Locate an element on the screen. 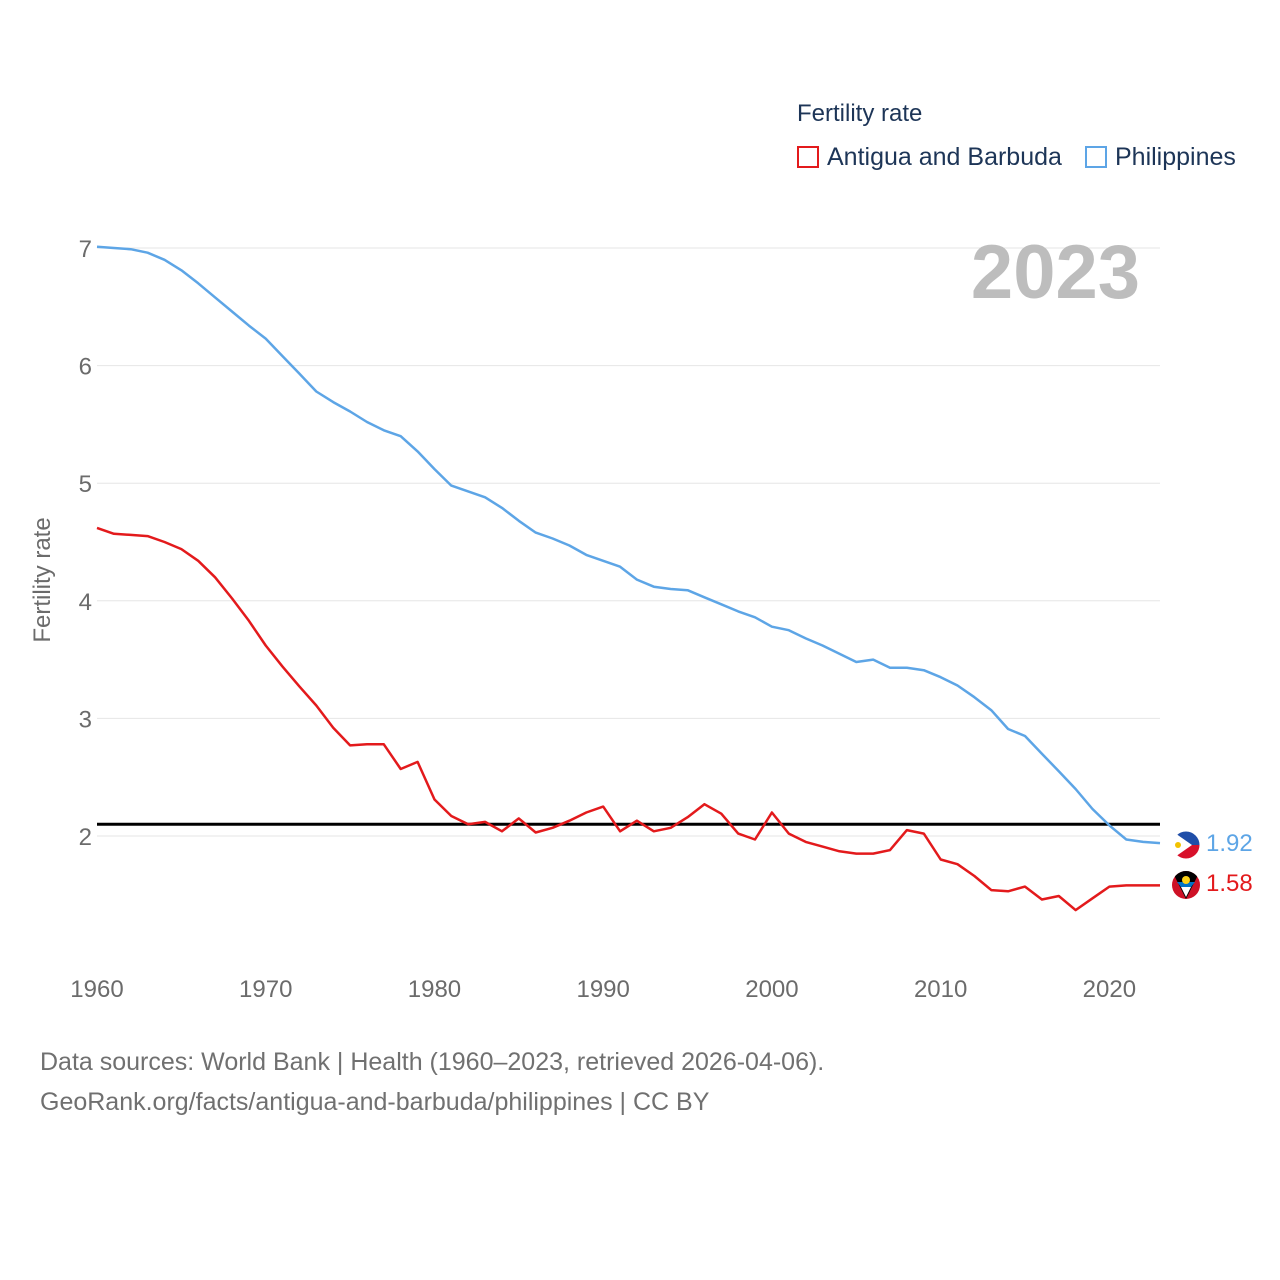 The width and height of the screenshot is (1280, 1280). legend-title: Fertility rate is located at coordinates (860, 113).